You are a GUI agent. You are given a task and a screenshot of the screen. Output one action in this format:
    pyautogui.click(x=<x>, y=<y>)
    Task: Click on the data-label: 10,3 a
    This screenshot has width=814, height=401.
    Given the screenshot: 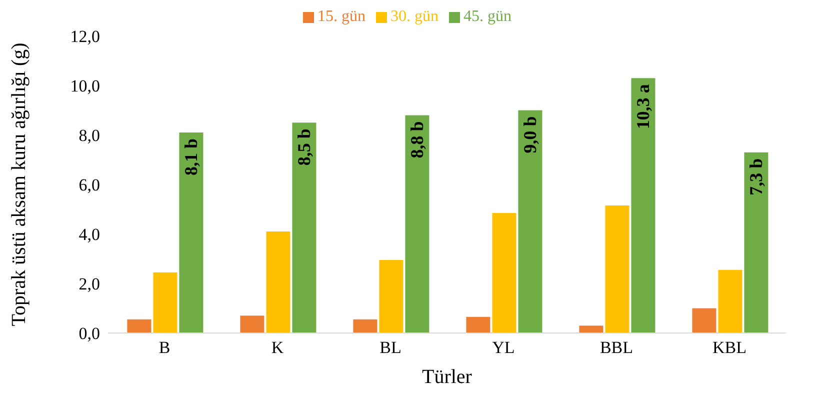 What is the action you would take?
    pyautogui.click(x=643, y=107)
    